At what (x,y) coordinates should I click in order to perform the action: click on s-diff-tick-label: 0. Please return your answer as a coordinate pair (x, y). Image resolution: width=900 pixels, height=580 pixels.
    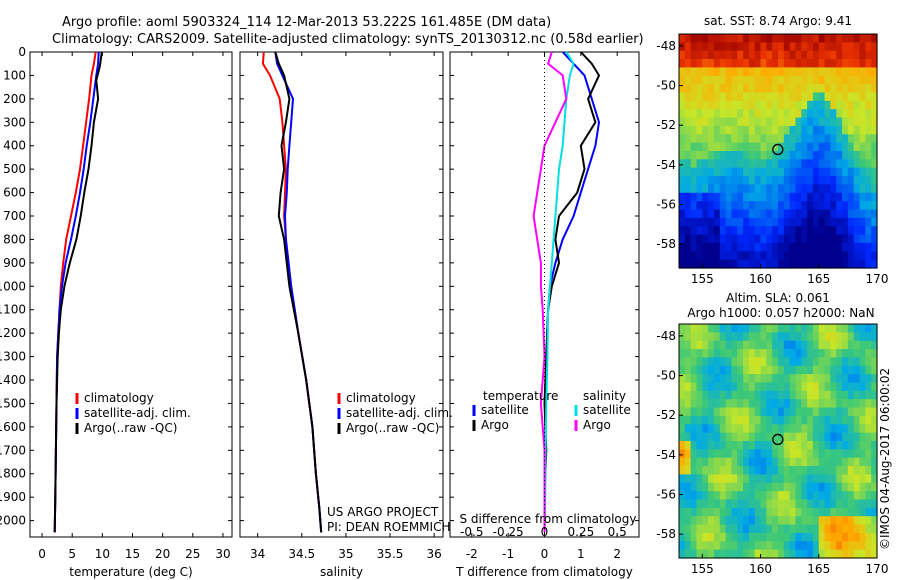
    Looking at the image, I should click on (545, 532).